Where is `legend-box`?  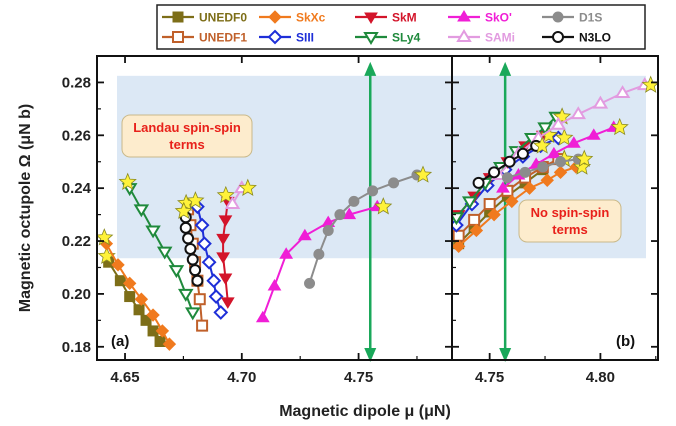 legend-box is located at coordinates (401, 27).